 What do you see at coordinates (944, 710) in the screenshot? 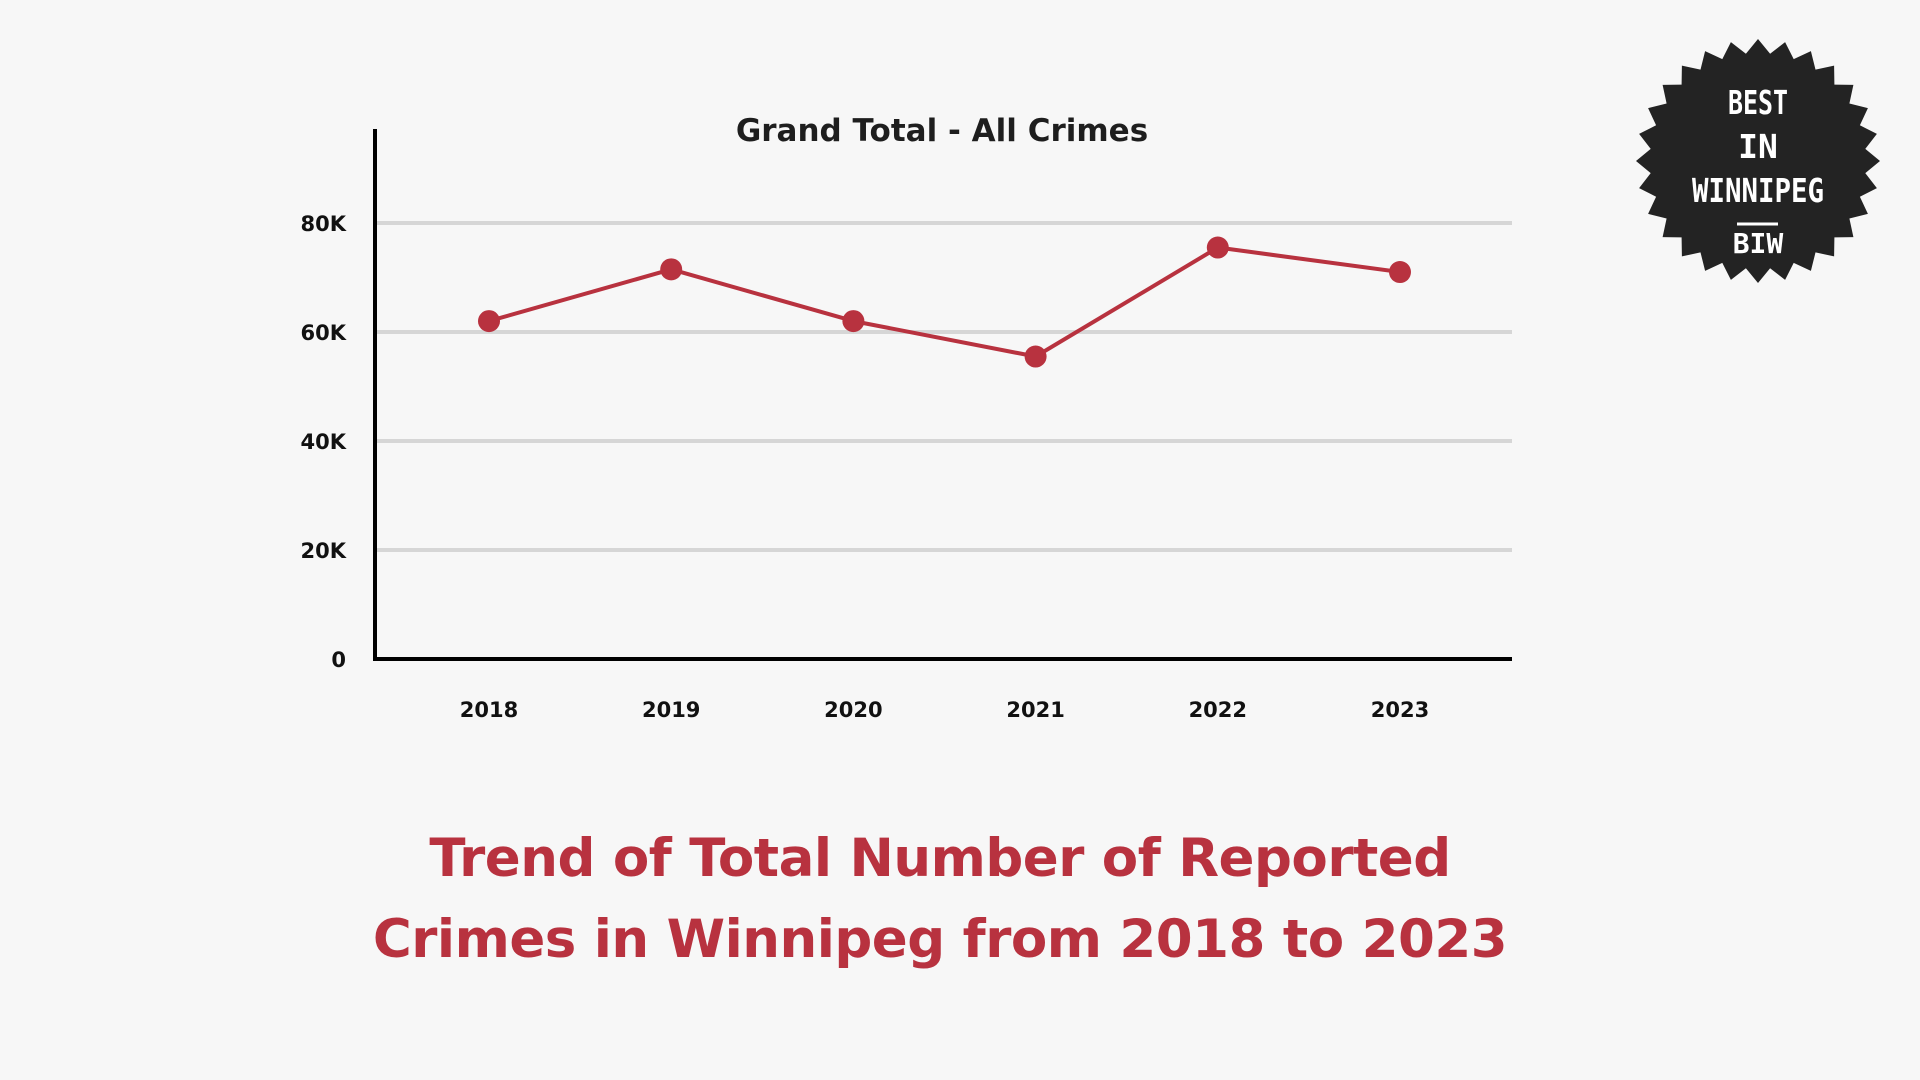
I see `x-axis-ticks: 2018 2019 2020 2021 2022 2023` at bounding box center [944, 710].